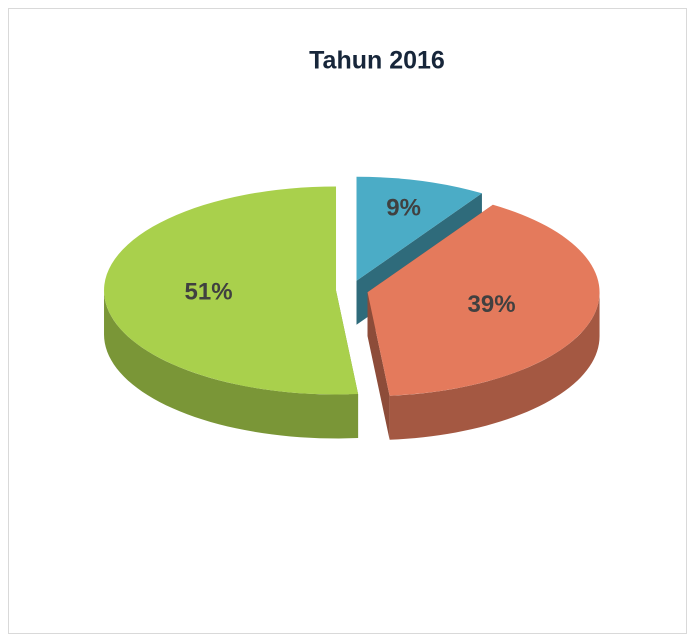 The width and height of the screenshot is (694, 641). Describe the element at coordinates (403, 207) in the screenshot. I see `data-label: 9%` at that location.